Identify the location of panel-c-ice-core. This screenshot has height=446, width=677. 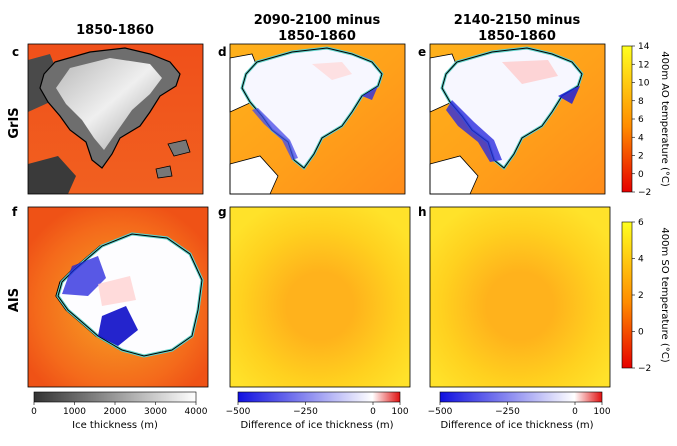
(109, 104).